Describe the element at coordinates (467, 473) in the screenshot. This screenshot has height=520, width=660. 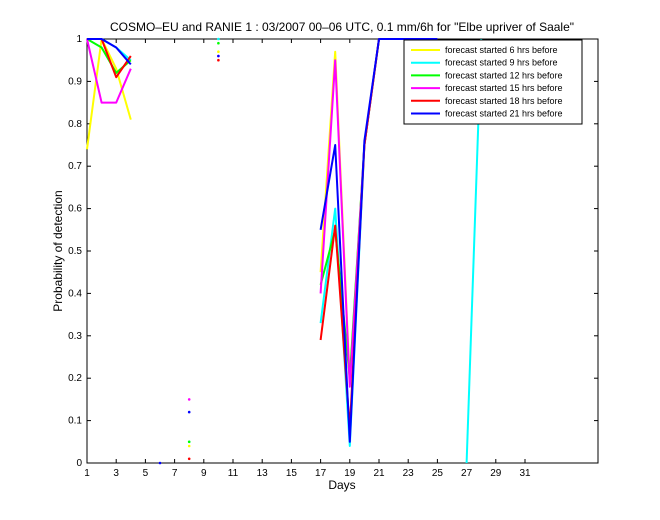
I see `x-tick-label: 27` at that location.